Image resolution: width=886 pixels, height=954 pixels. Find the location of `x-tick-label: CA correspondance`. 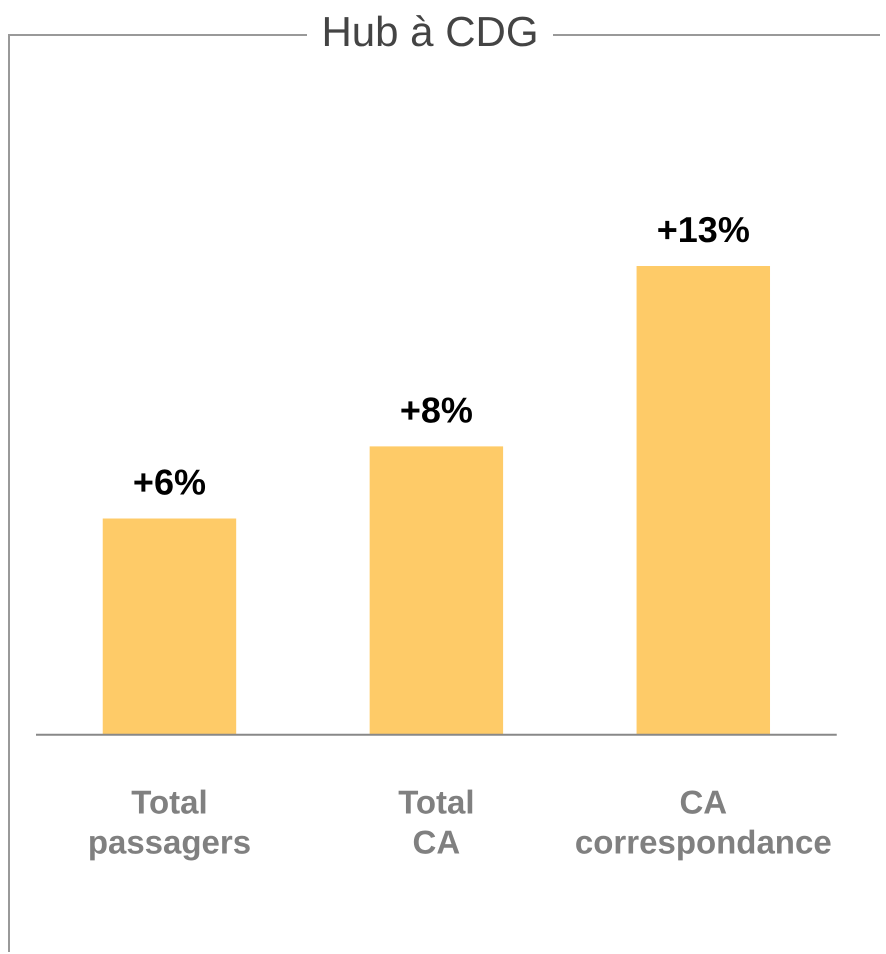

x-tick-label: CA correspondance is located at coordinates (703, 822).